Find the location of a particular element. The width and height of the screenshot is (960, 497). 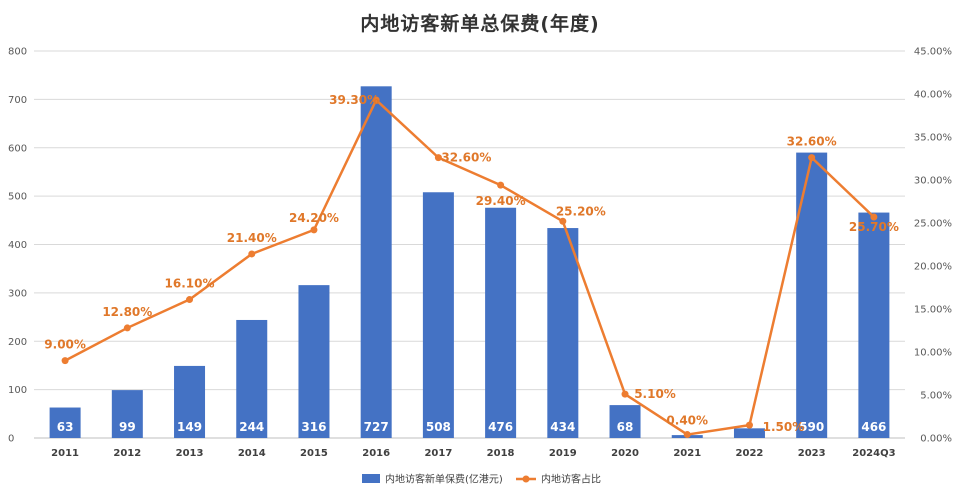

left-axis: 0 100 200 300 400 500 600 700 800 is located at coordinates (17, 246).